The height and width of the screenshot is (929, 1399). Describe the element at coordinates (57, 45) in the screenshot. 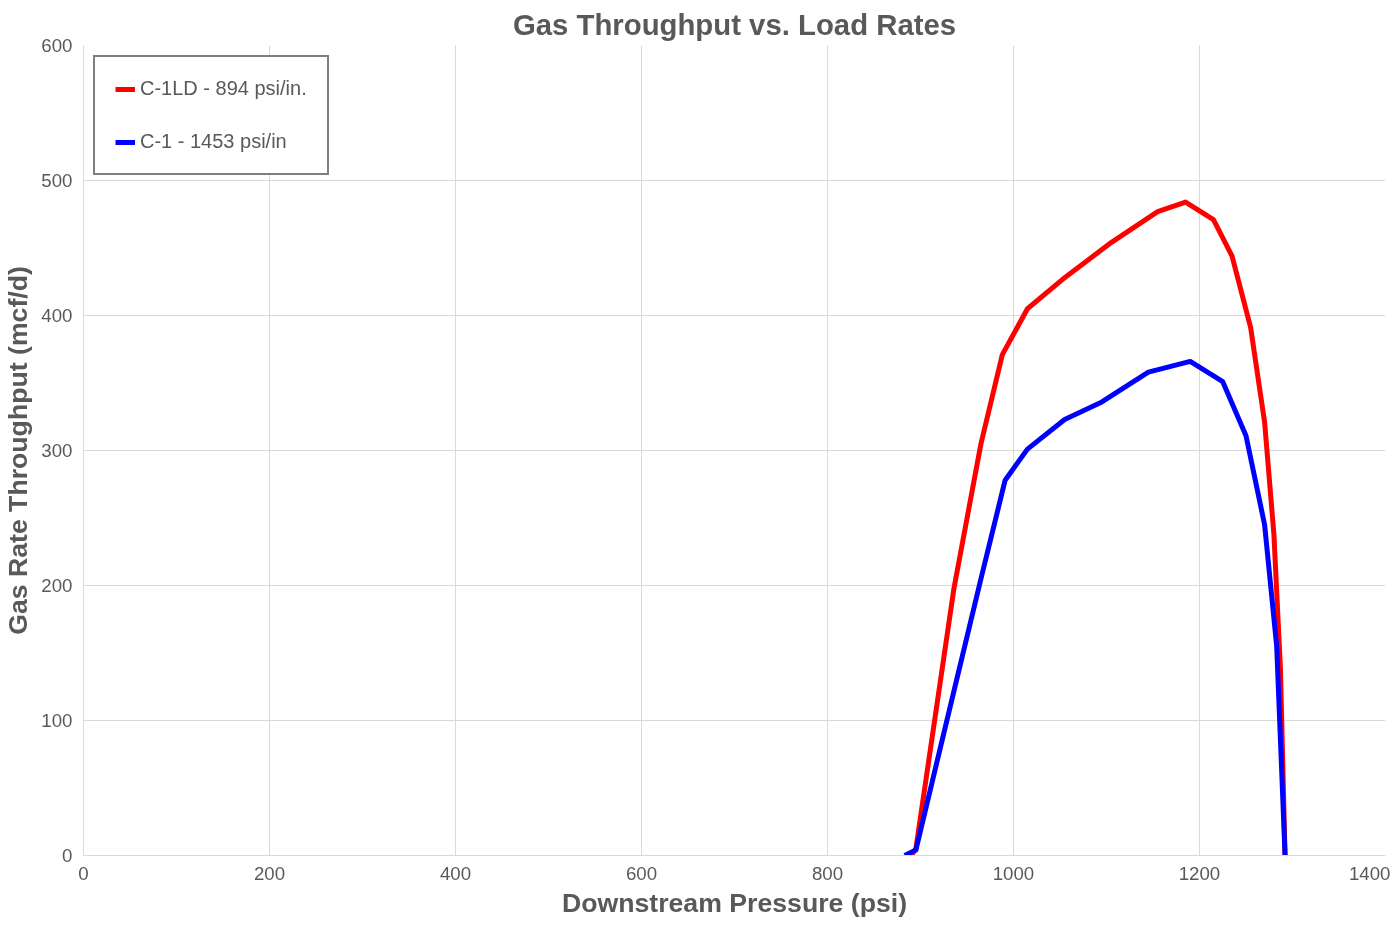

I see `y-tick-label: 600` at that location.